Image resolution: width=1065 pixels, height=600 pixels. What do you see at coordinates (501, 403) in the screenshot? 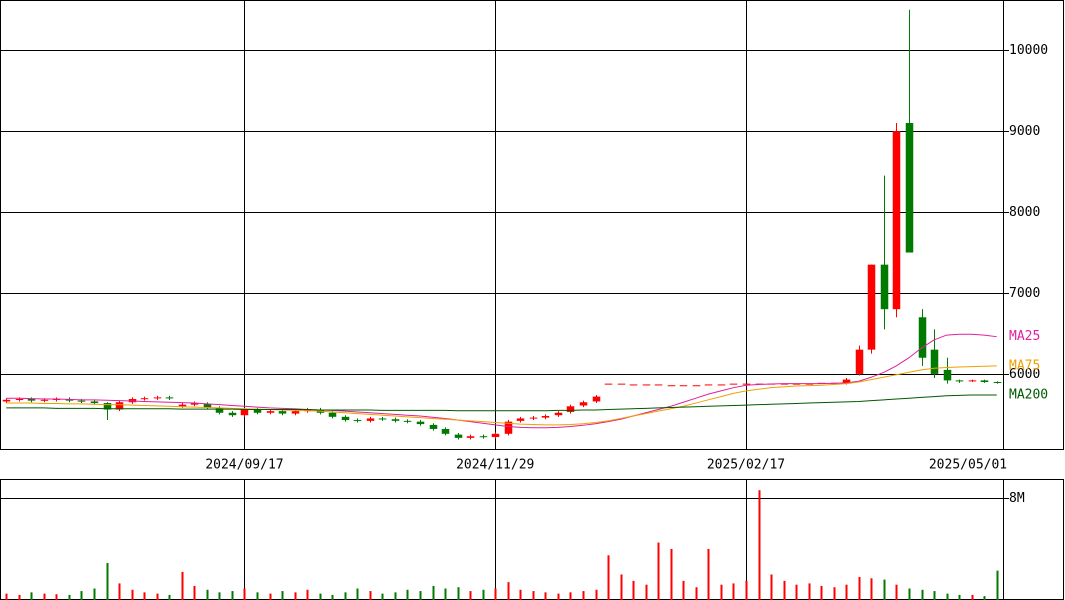
I see `ma-line` at bounding box center [501, 403].